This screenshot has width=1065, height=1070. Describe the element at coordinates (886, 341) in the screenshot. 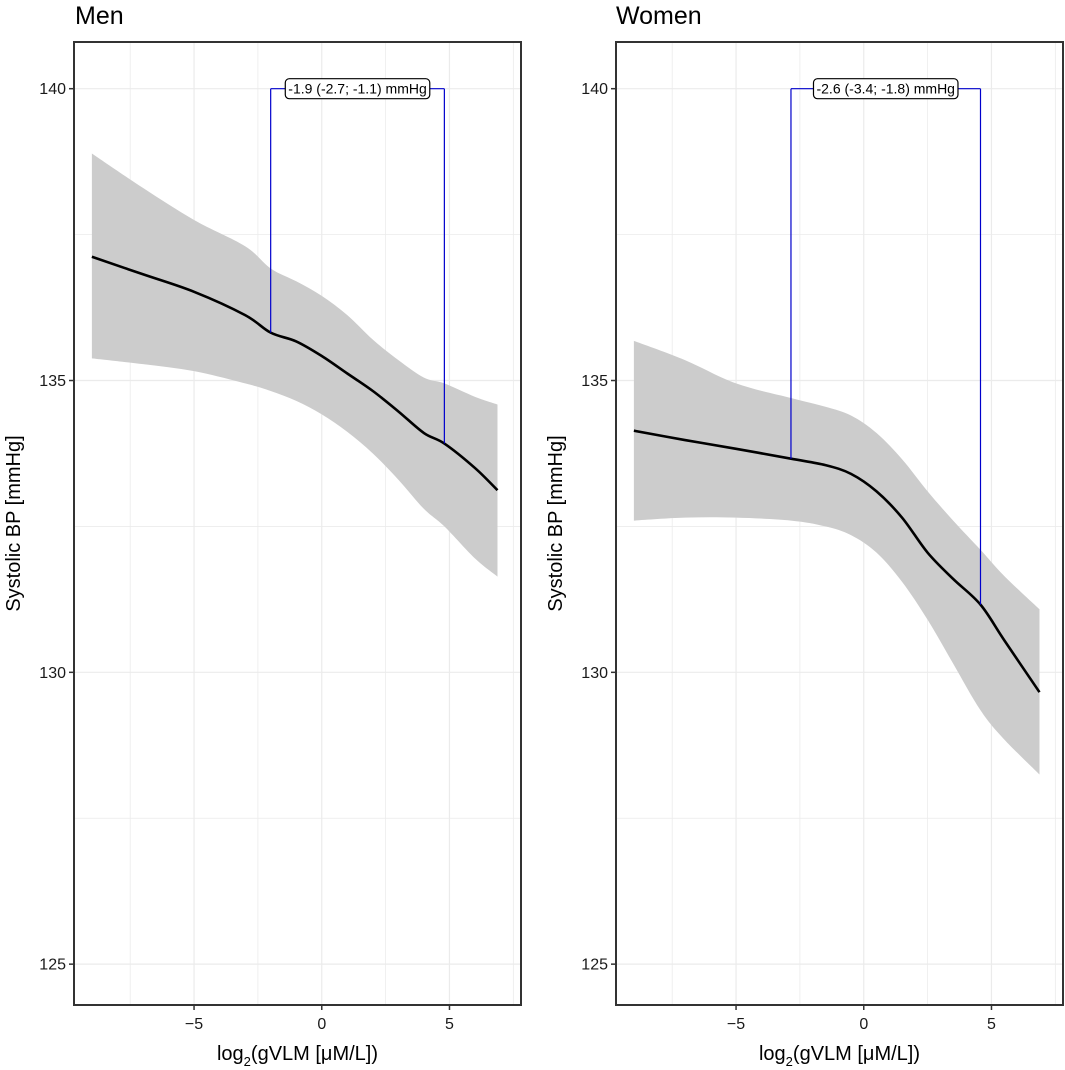

I see `effect-annotation: -2.6 (-3.4; -1.8) mmHg` at that location.